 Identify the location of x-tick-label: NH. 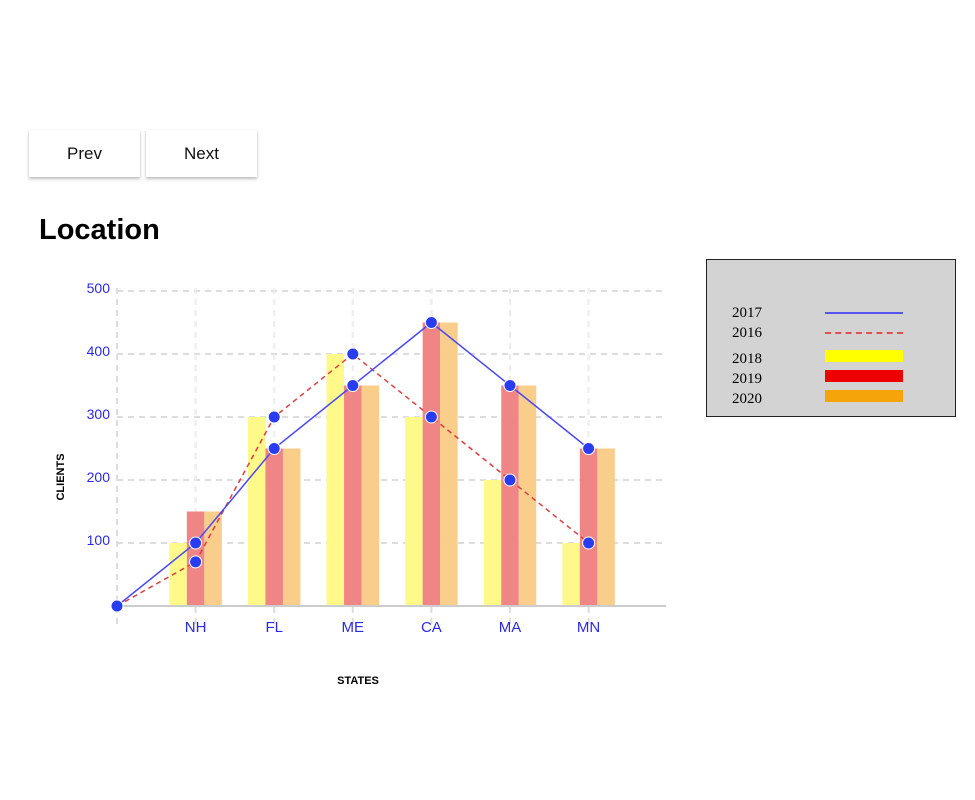
(196, 627).